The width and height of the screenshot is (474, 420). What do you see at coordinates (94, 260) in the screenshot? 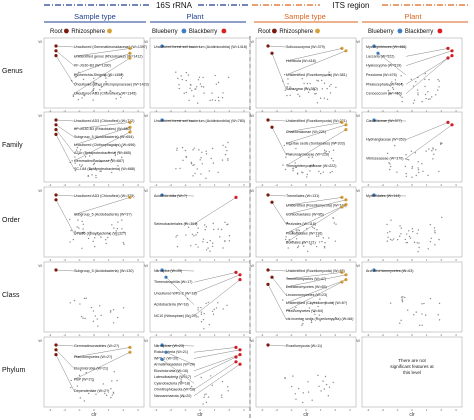
I see `x-tick-label: 0` at bounding box center [94, 260].